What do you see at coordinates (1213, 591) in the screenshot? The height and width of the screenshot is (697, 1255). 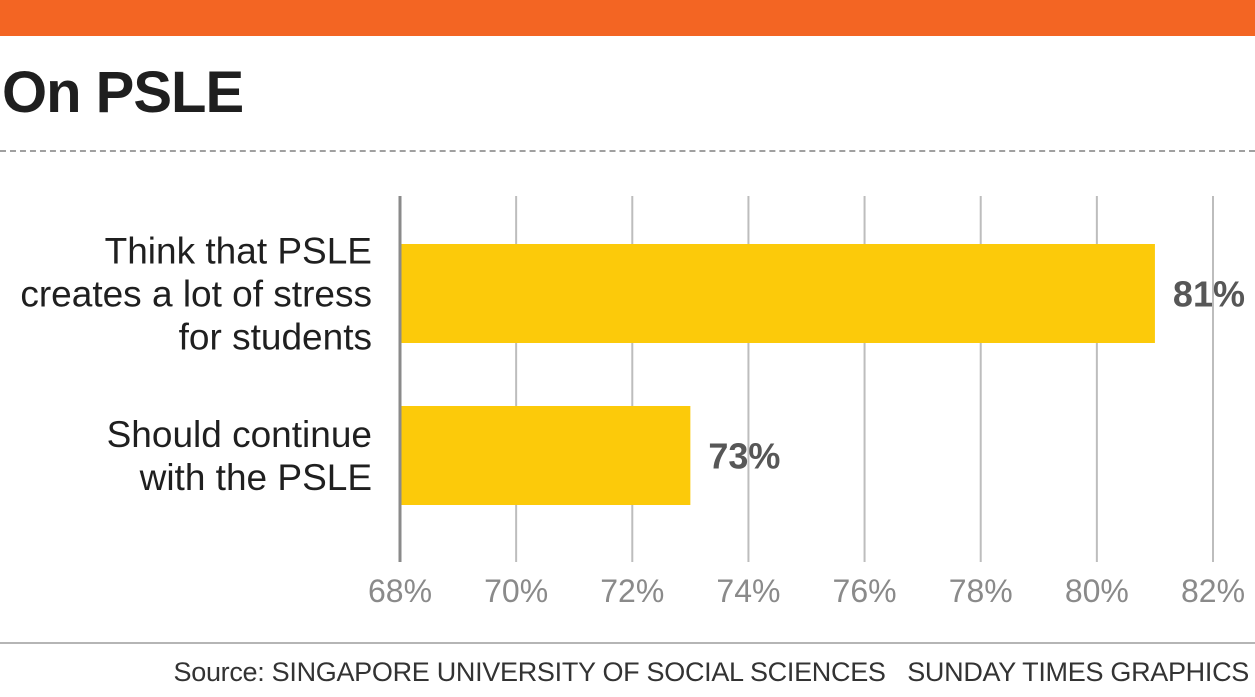 I see `tick-label: 82%` at bounding box center [1213, 591].